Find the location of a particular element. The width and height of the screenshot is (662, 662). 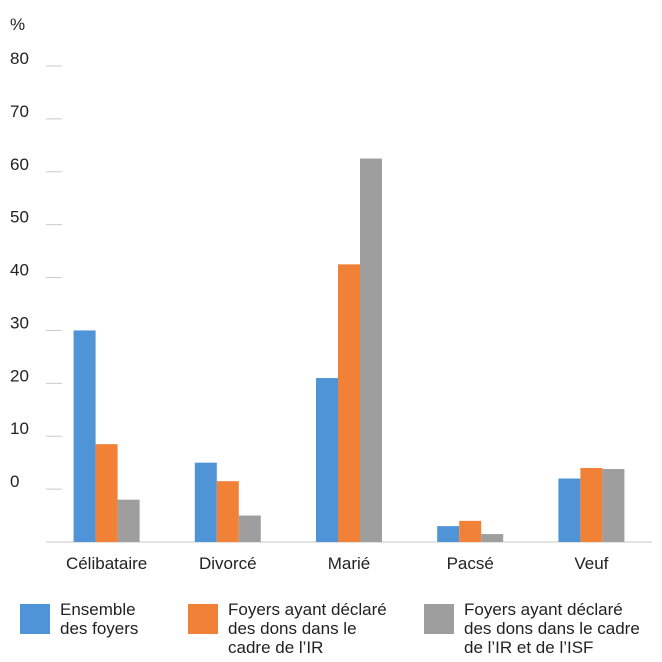

y-tick-label: 80 is located at coordinates (19, 58).